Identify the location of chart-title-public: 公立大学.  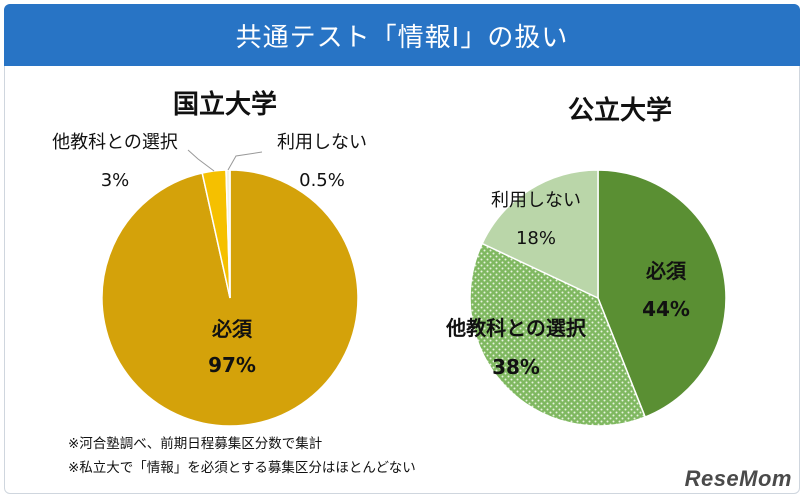
(619, 111).